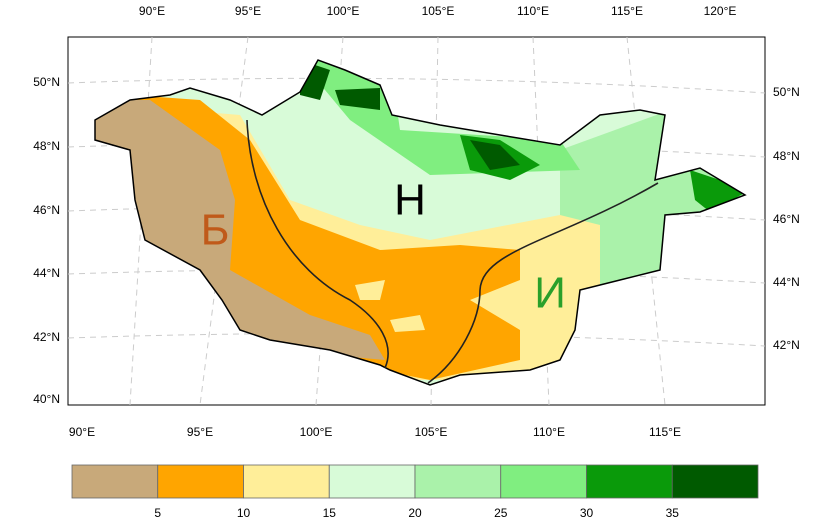 The width and height of the screenshot is (825, 527). I want to click on lon-label: 120°E, so click(720, 11).